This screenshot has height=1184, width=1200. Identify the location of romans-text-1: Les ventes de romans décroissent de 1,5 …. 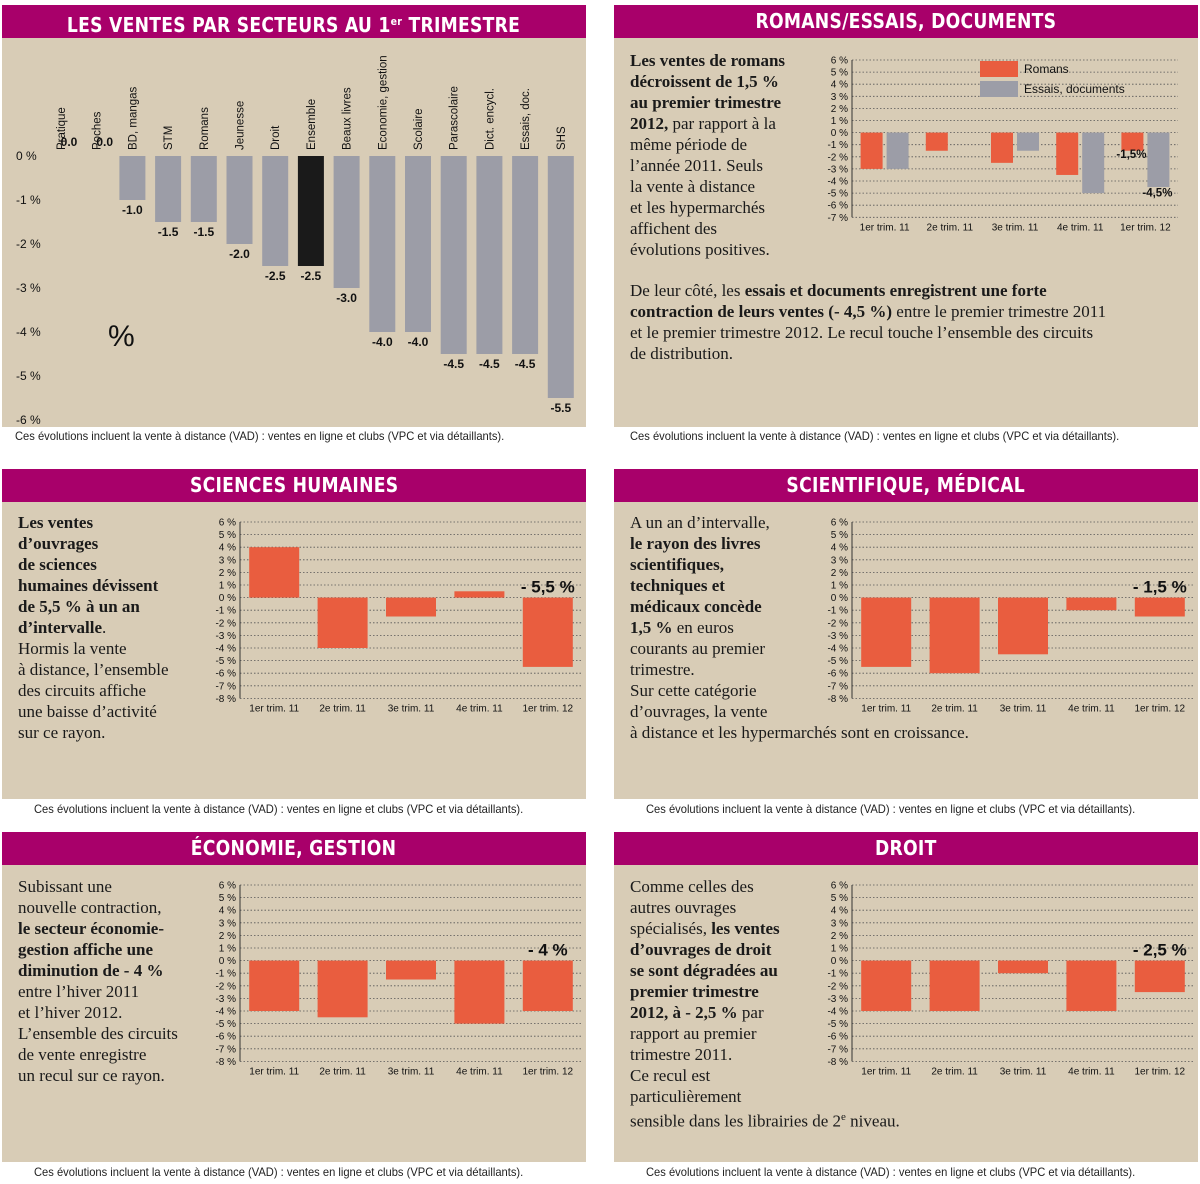
(708, 155).